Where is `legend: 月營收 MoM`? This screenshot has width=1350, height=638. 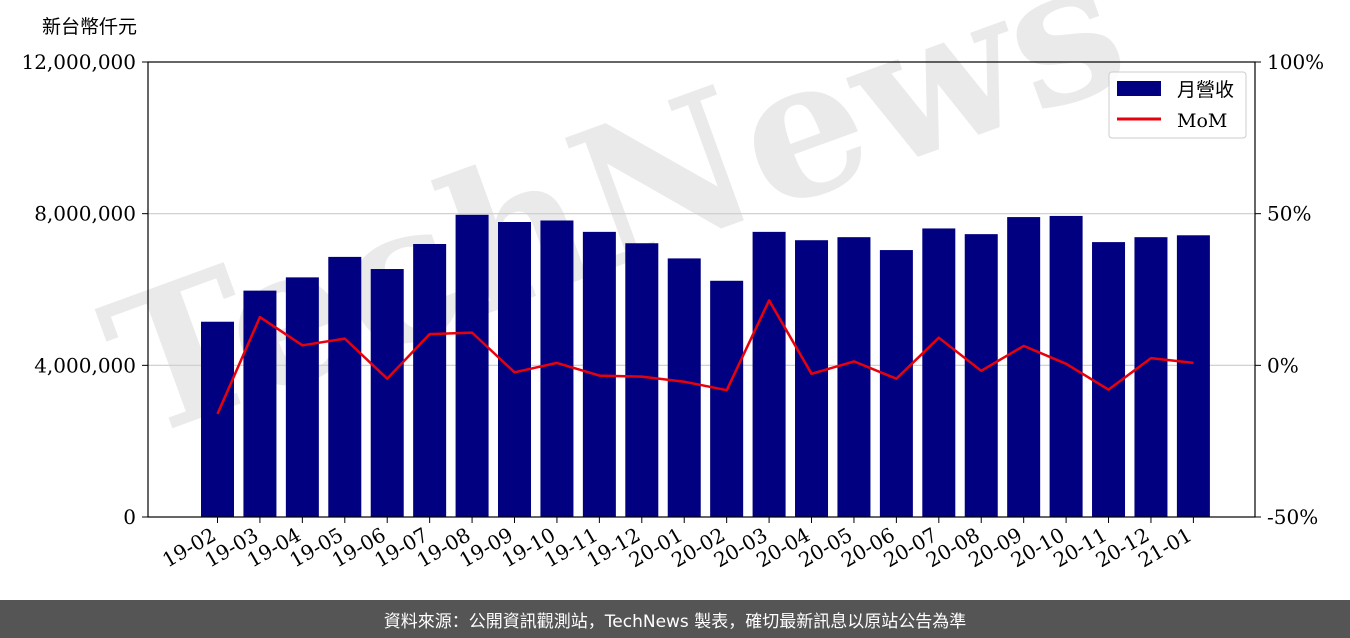 legend: 月營收 MoM is located at coordinates (1177, 105).